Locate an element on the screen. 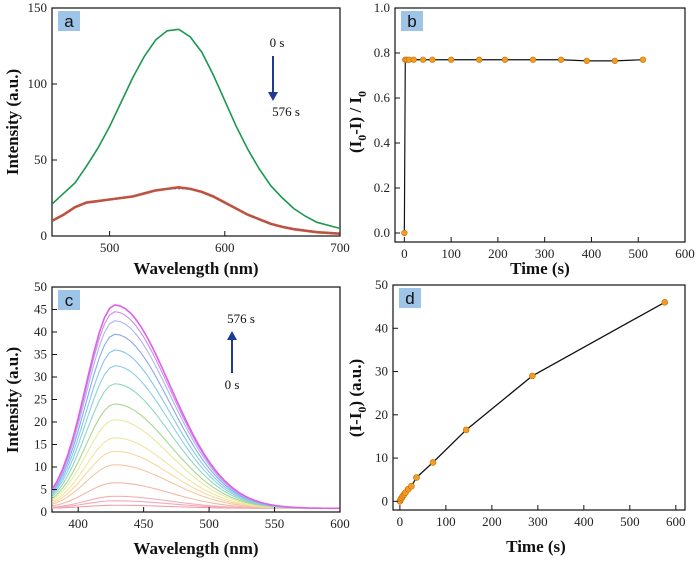 The width and height of the screenshot is (700, 561). panel-a-ytick-label: 150 is located at coordinates (38, 7).